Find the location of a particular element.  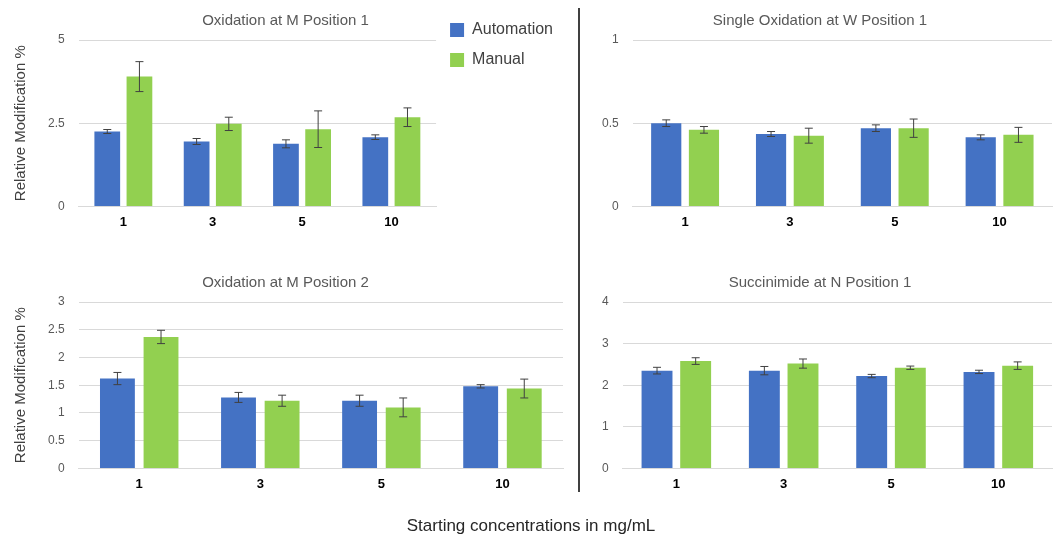

y-tick-label: 5 is located at coordinates (61, 39).